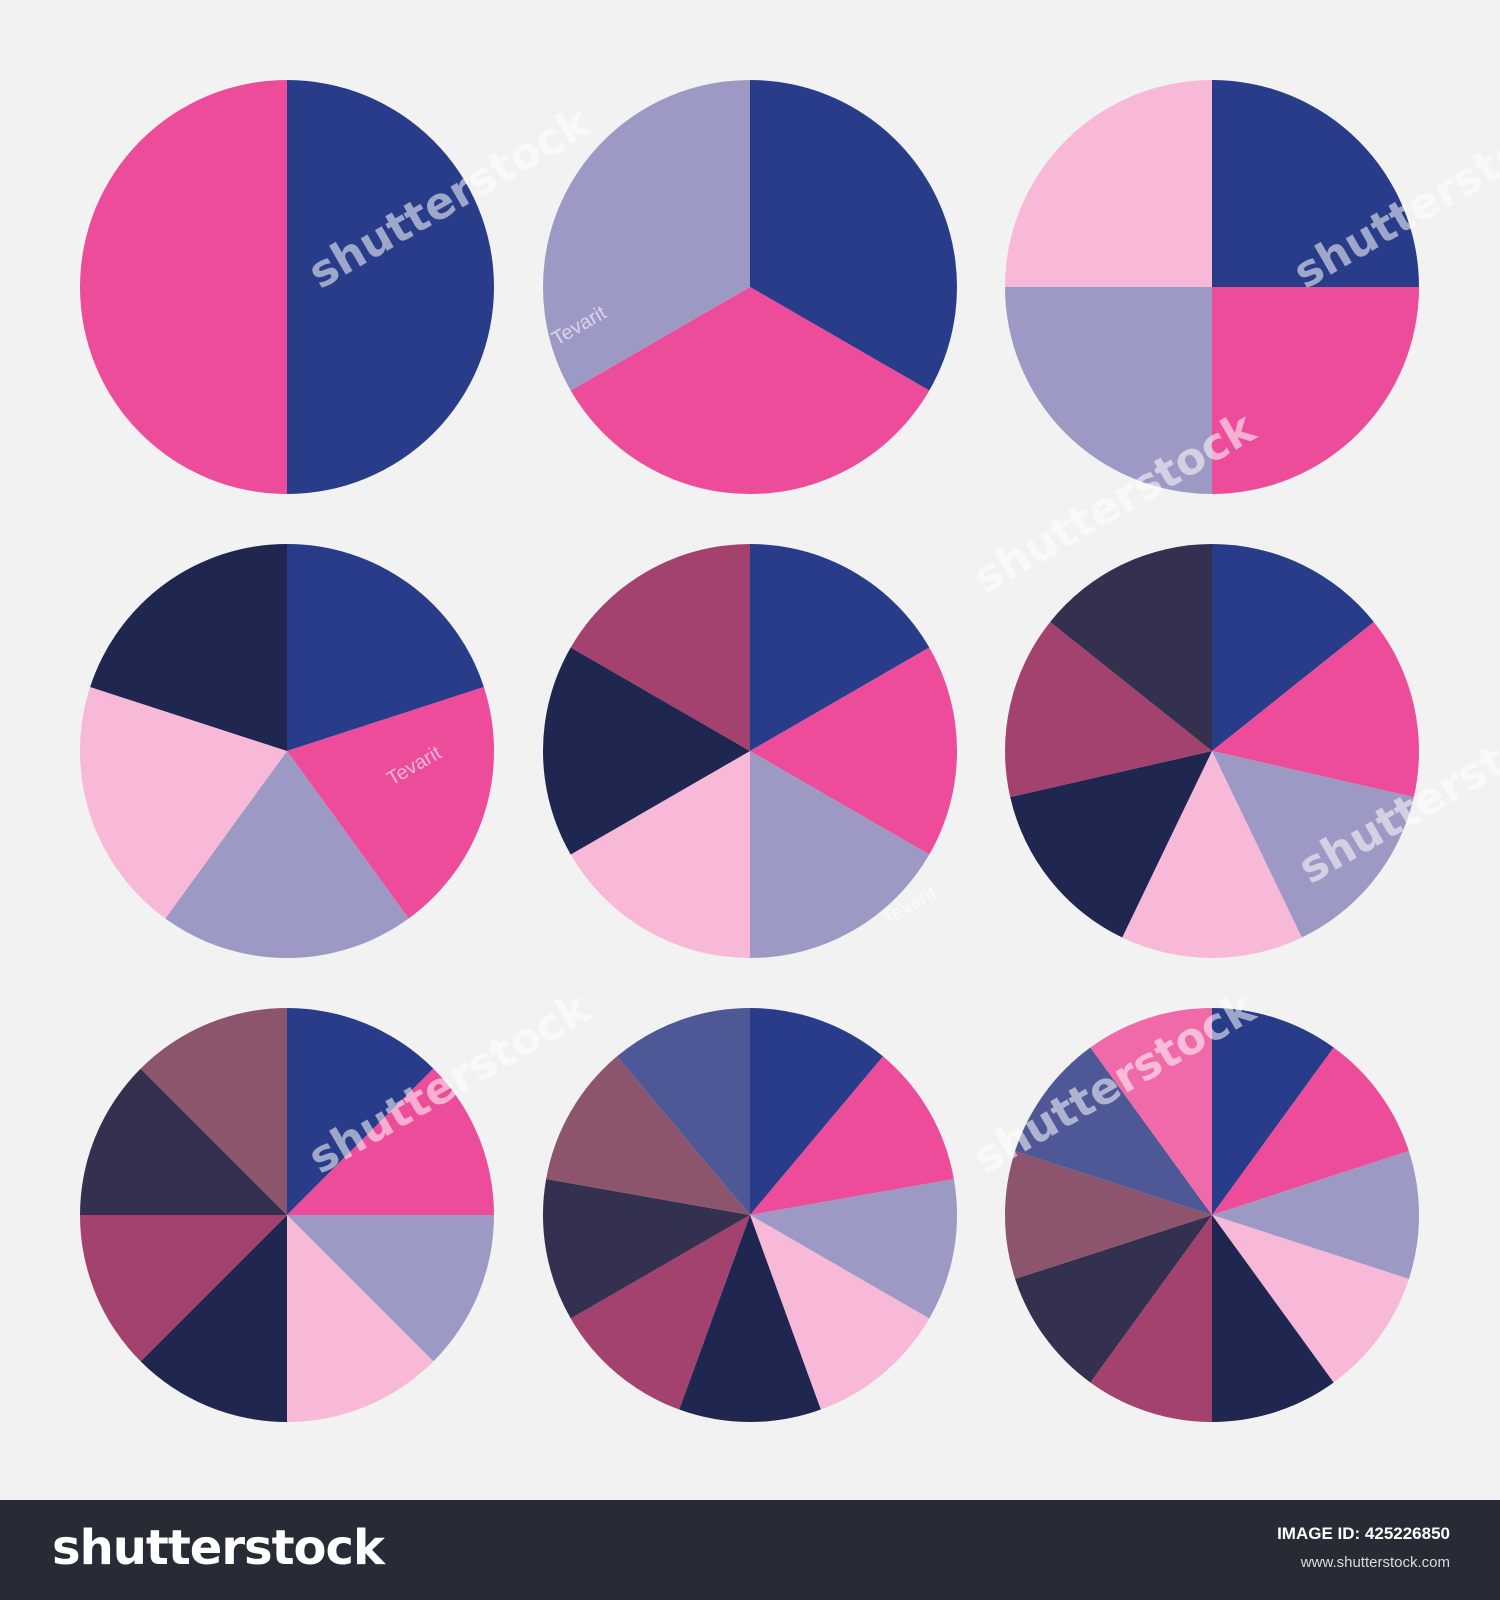 The height and width of the screenshot is (1600, 1500). Describe the element at coordinates (1319, 1533) in the screenshot. I see `image-id-label: IMAGE ID:` at that location.